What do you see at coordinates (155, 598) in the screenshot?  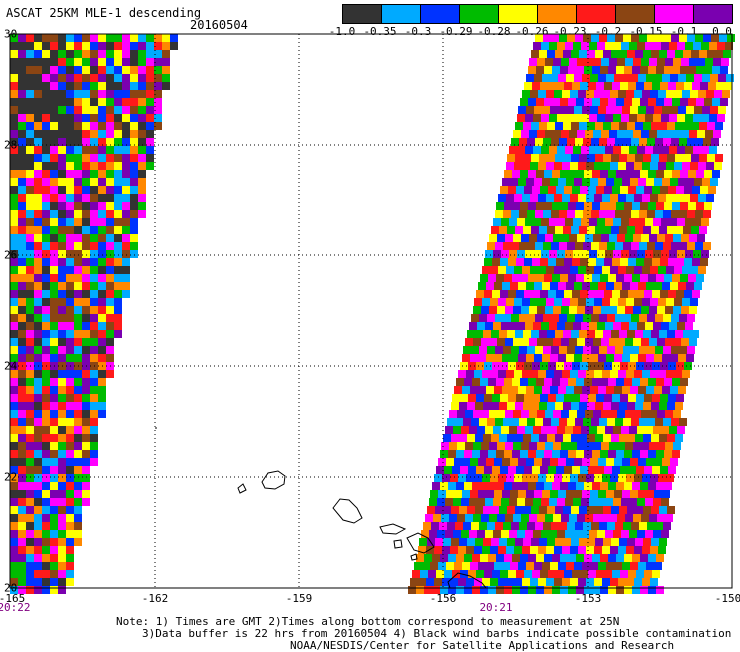 I see `lon-label: -162` at bounding box center [155, 598].